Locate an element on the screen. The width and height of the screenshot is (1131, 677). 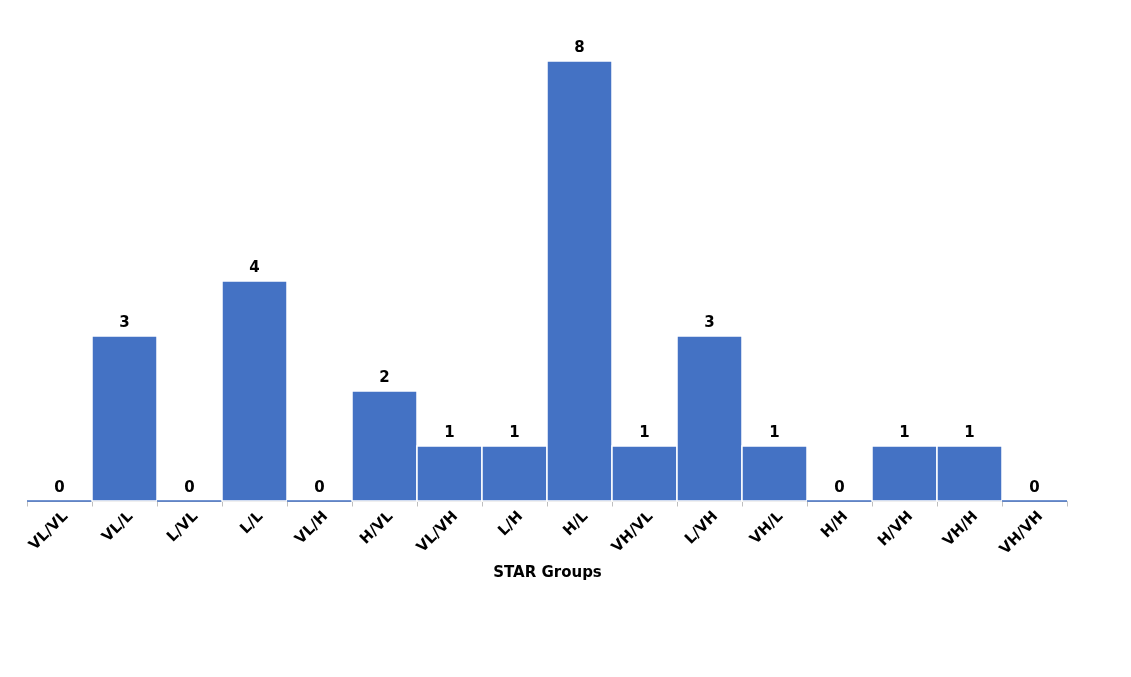
data-label: 4 is located at coordinates (254, 267).